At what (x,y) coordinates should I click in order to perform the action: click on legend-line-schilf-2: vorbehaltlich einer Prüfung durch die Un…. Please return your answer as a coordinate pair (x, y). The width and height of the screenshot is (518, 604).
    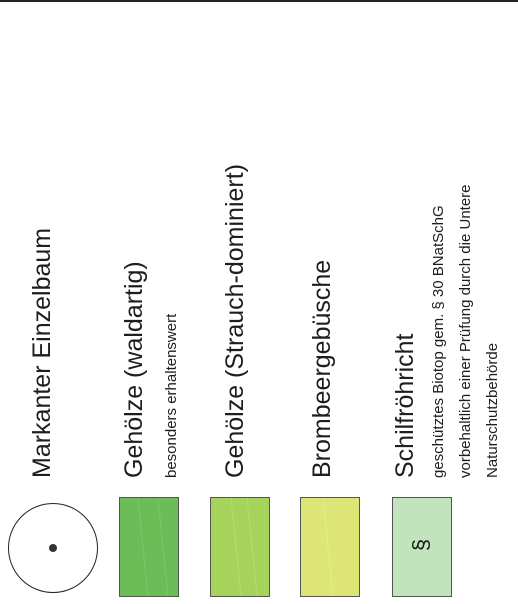
    Looking at the image, I should click on (465, 331).